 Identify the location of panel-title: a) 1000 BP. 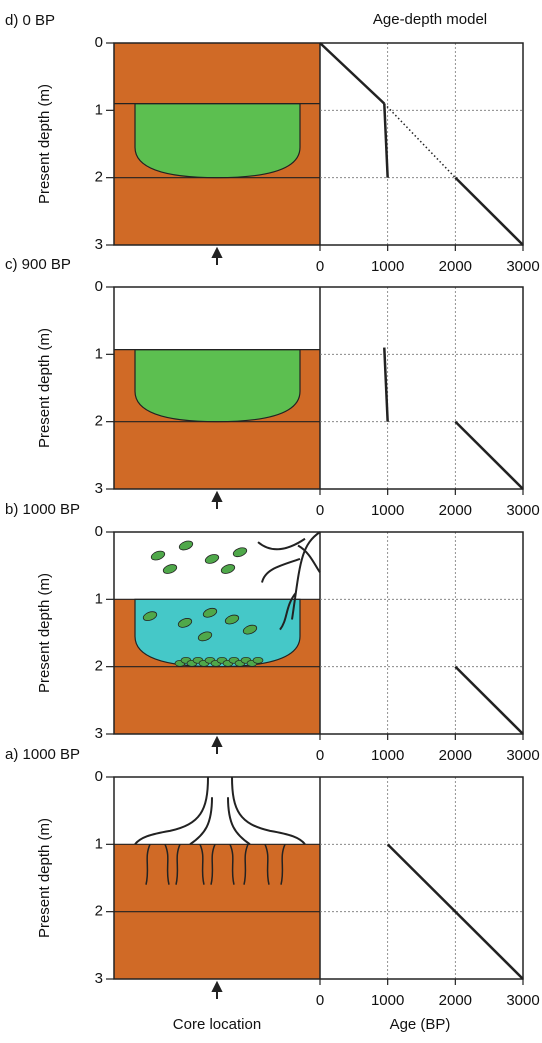
(42, 754).